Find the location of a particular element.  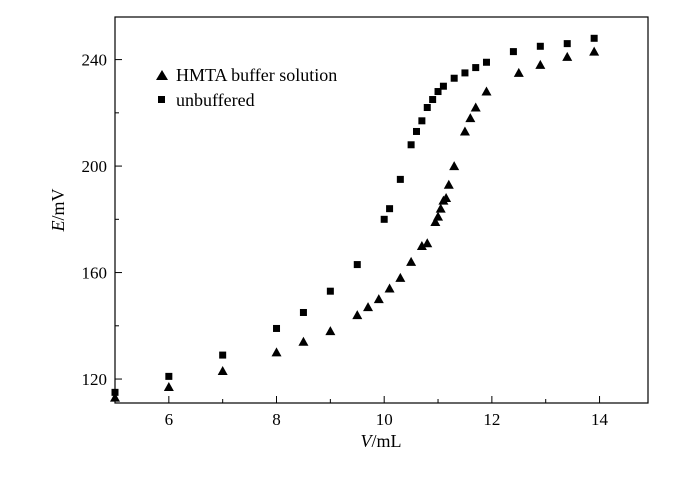

legend: HMTA buffer solution unbuffered is located at coordinates (246, 87).